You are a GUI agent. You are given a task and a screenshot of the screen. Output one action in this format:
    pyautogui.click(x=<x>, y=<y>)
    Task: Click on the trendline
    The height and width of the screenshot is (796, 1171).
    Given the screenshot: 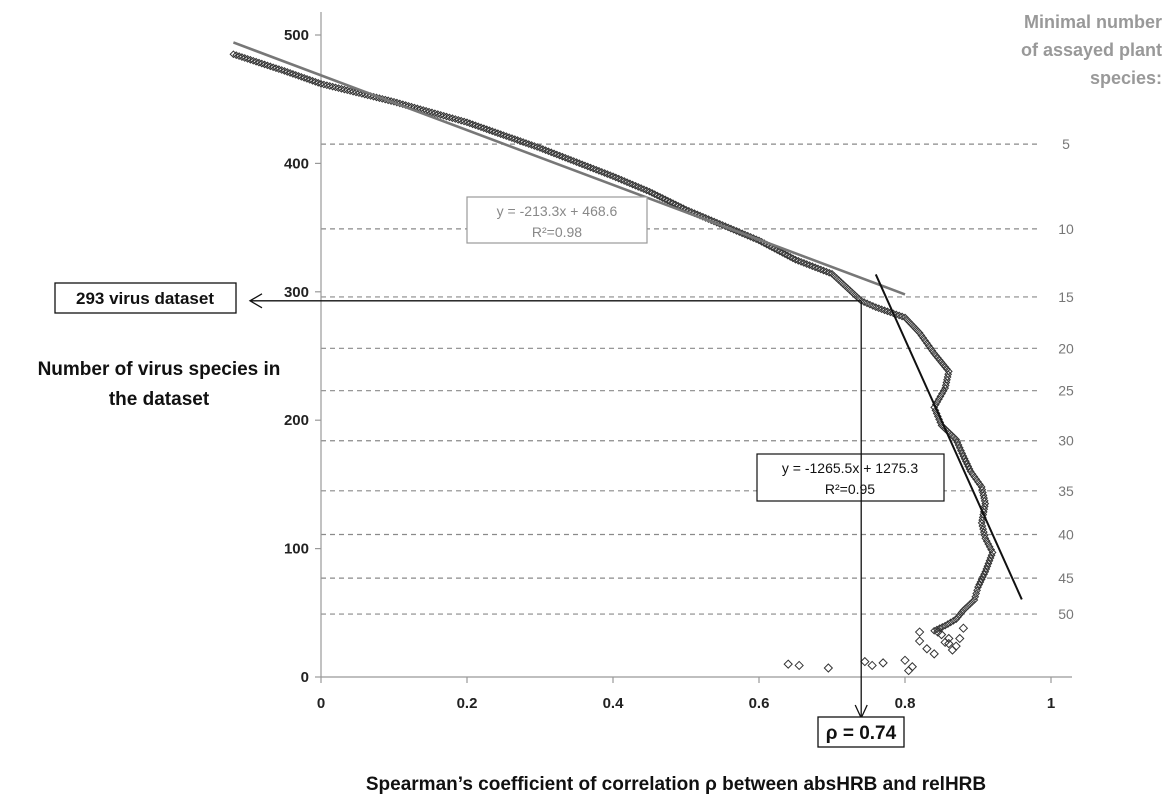 What is the action you would take?
    pyautogui.click(x=948, y=437)
    